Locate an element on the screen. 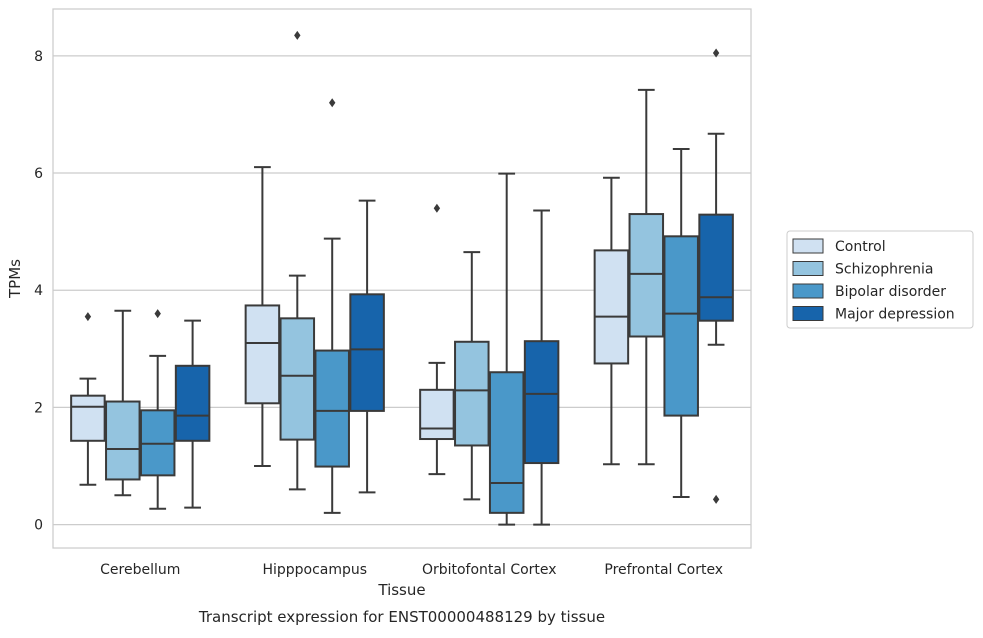 Image resolution: width=983 pixels, height=638 pixels. legend-frame is located at coordinates (880, 279).